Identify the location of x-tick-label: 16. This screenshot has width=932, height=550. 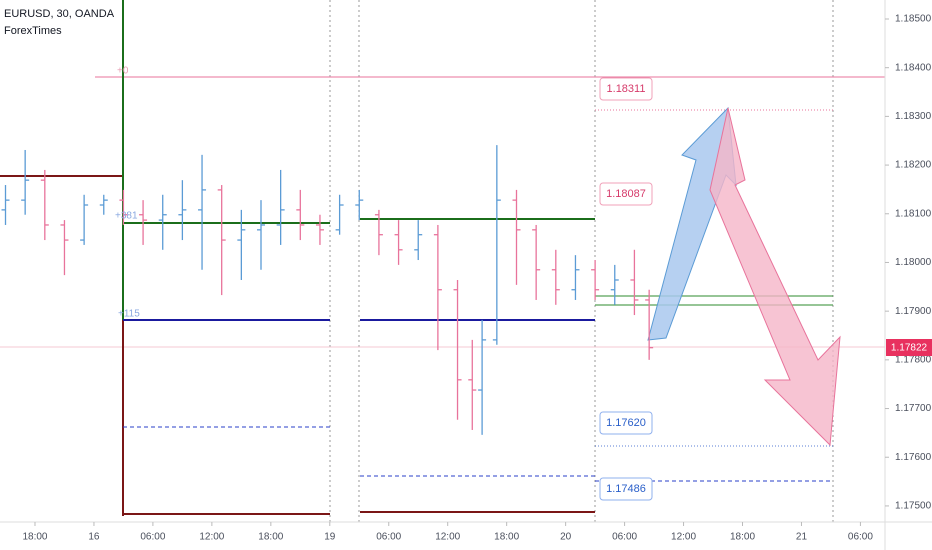
(94, 537).